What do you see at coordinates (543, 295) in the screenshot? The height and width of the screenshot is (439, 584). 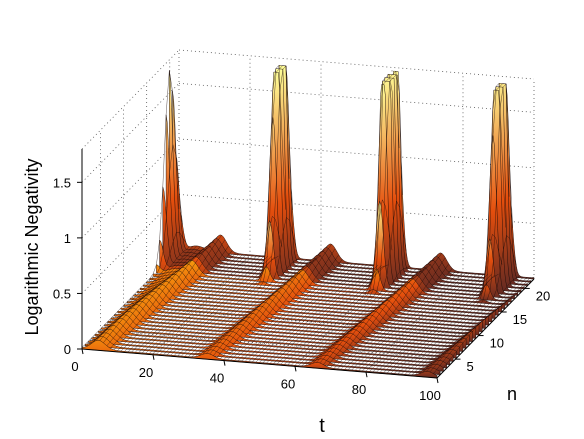 I see `n-tick-label: 20` at bounding box center [543, 295].